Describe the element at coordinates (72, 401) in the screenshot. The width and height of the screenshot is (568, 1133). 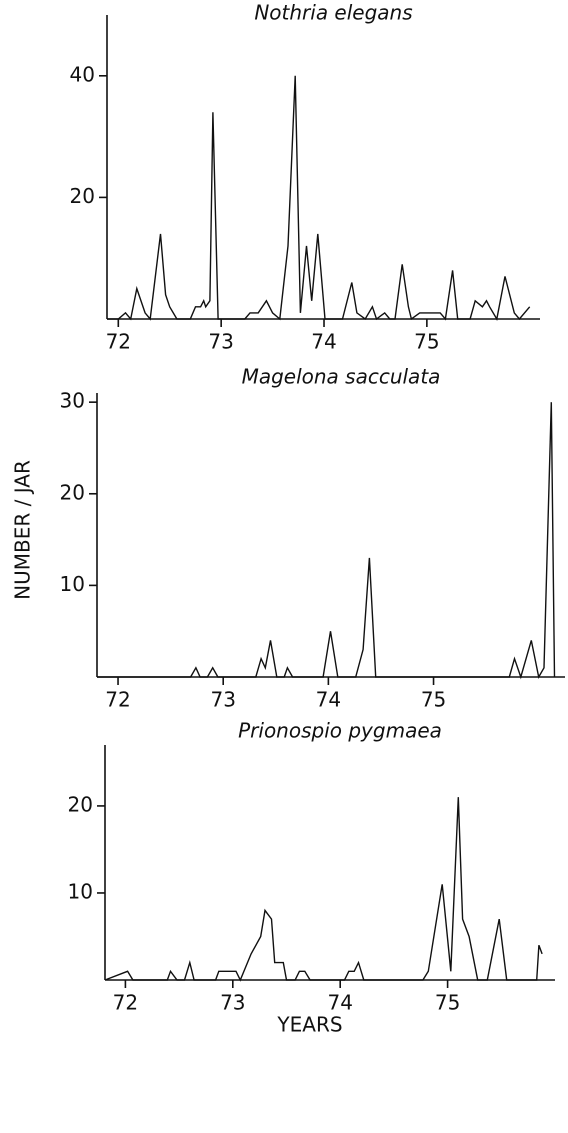
I see `y-tick-label: 30` at that location.